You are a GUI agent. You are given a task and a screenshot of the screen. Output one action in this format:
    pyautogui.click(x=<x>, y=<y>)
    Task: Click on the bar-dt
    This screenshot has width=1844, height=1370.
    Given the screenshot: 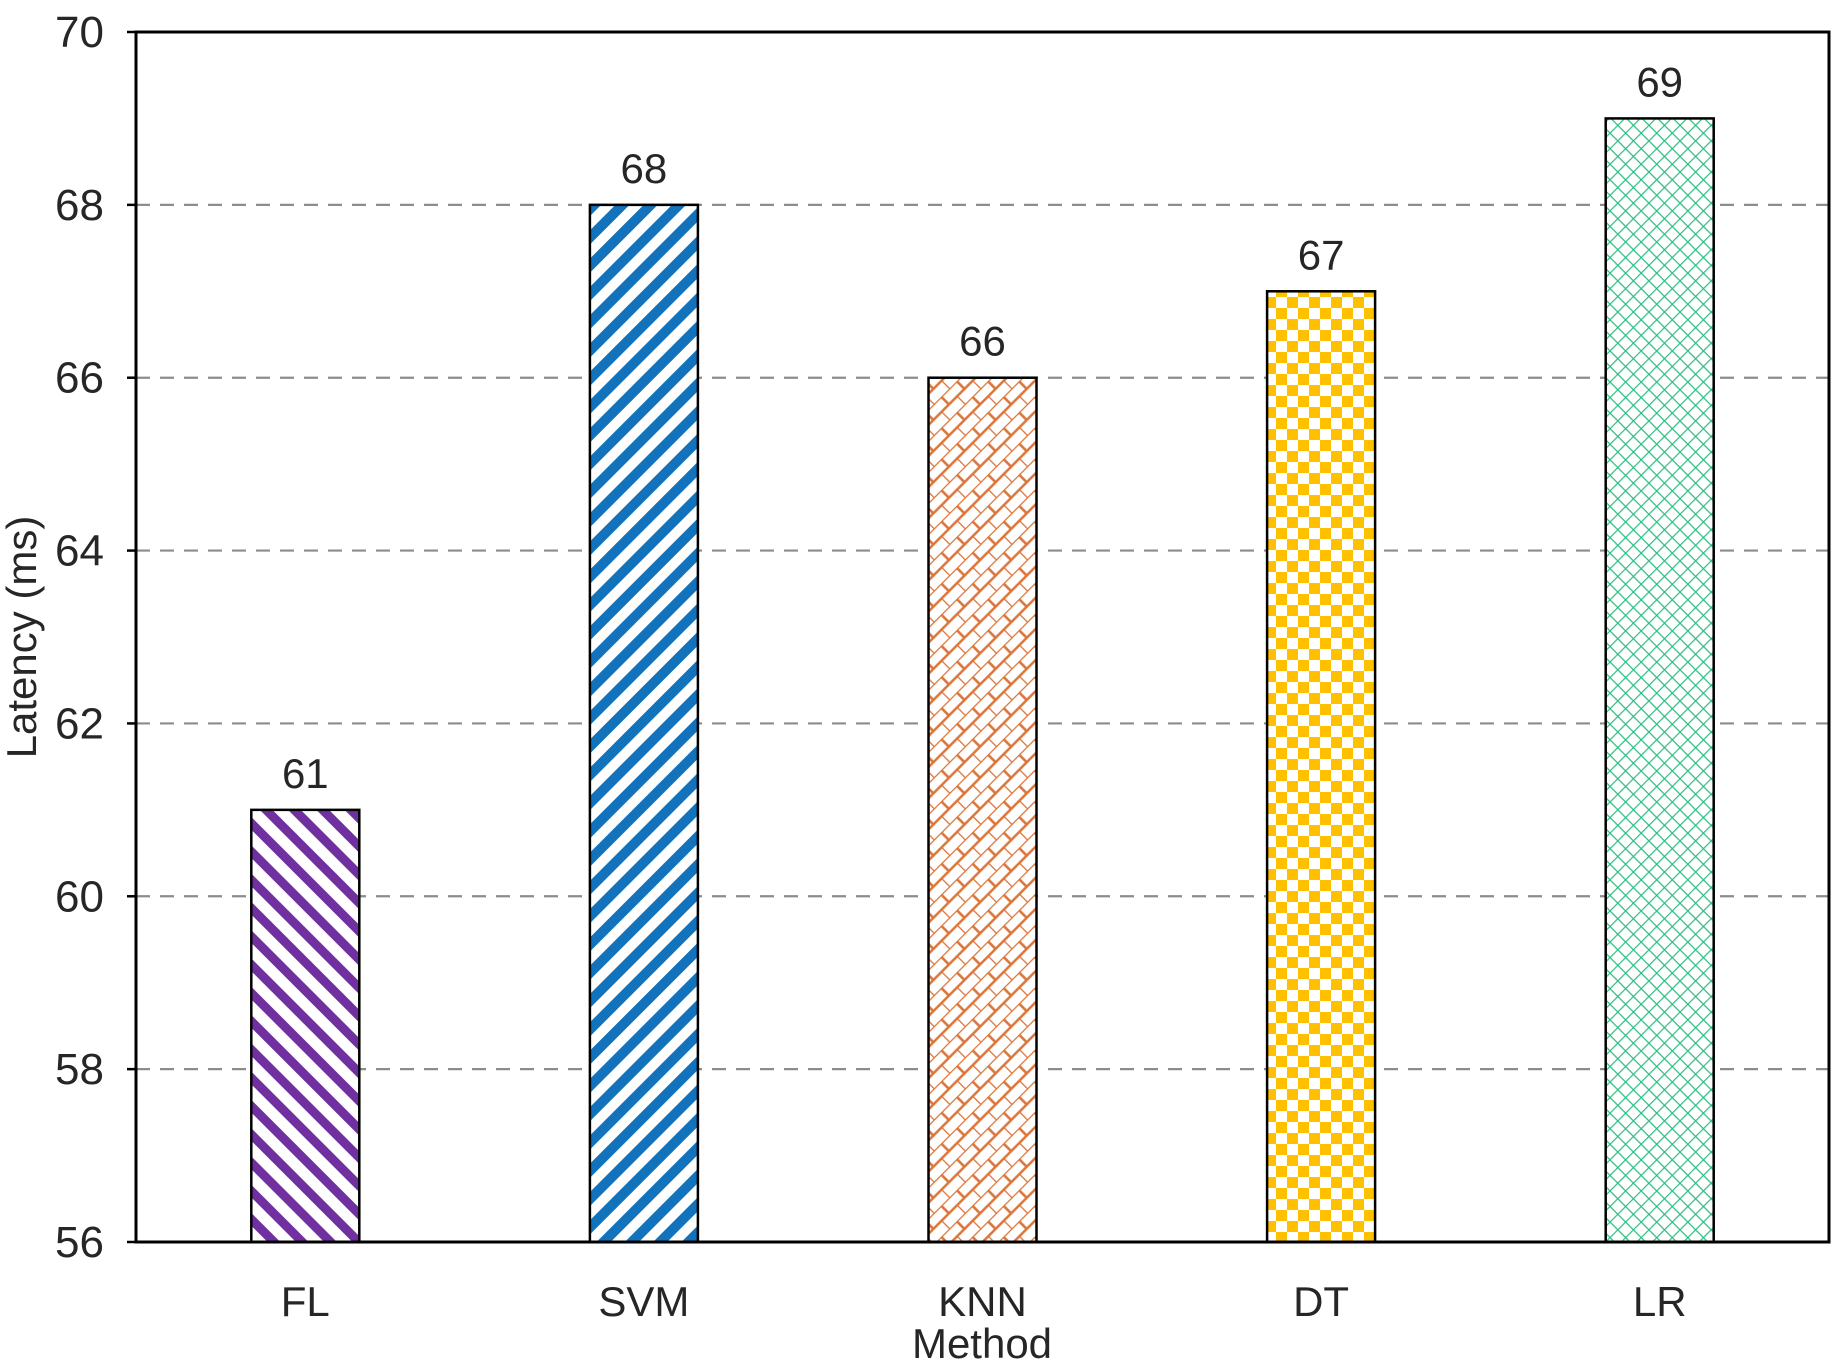 What is the action you would take?
    pyautogui.click(x=1321, y=767)
    